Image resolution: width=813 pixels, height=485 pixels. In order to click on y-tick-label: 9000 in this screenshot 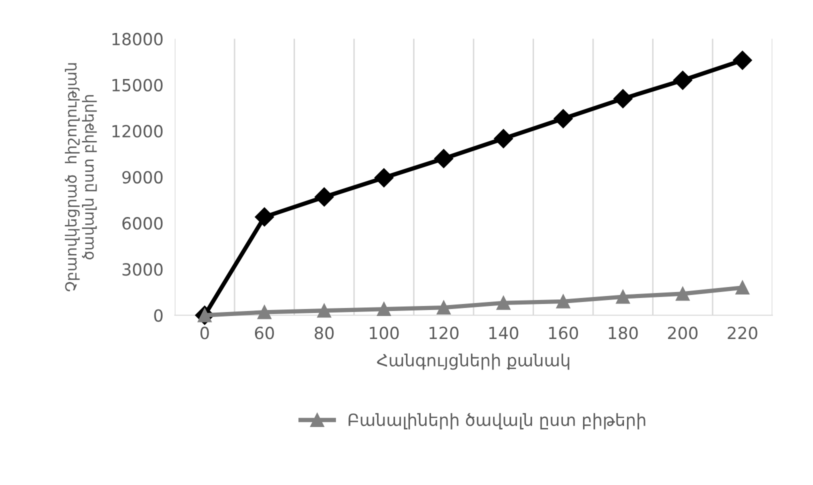, I will do `click(142, 177)`.